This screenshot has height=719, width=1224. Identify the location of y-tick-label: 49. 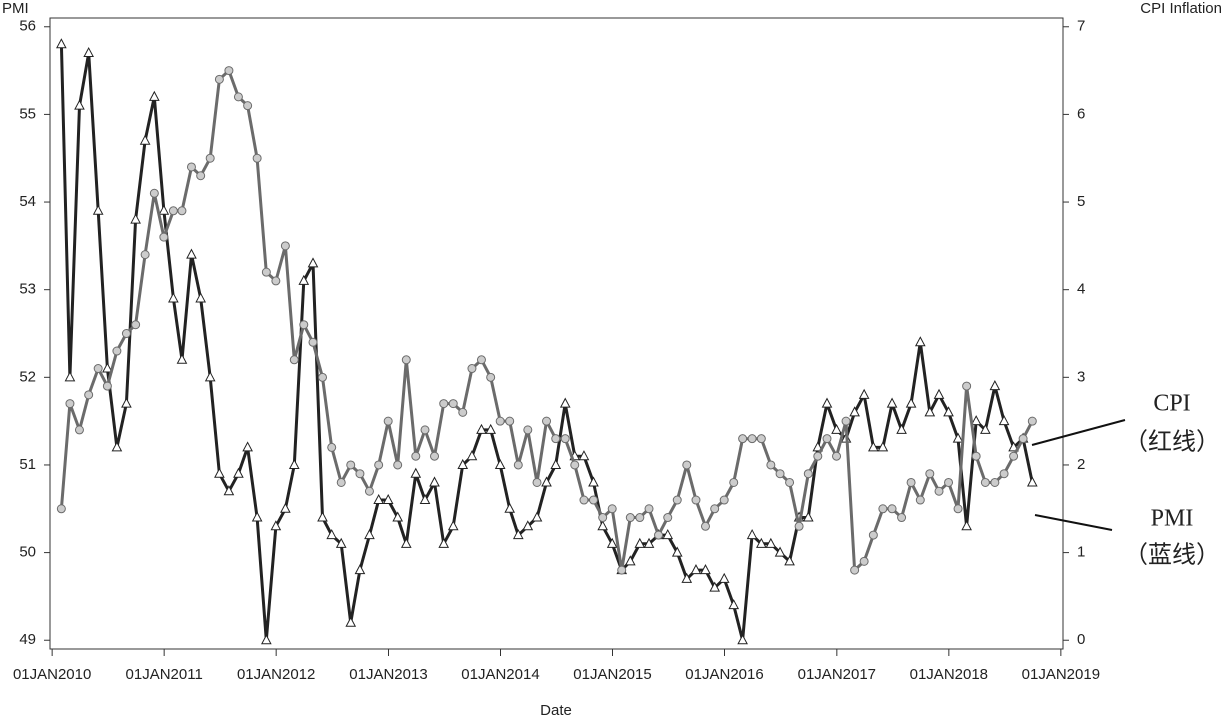
(27, 639).